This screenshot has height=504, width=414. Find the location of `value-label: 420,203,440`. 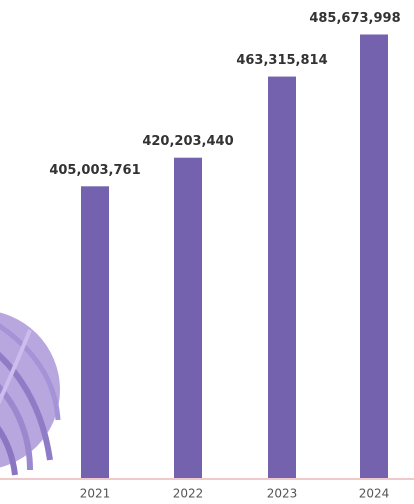

value-label: 420,203,440 is located at coordinates (187, 141).